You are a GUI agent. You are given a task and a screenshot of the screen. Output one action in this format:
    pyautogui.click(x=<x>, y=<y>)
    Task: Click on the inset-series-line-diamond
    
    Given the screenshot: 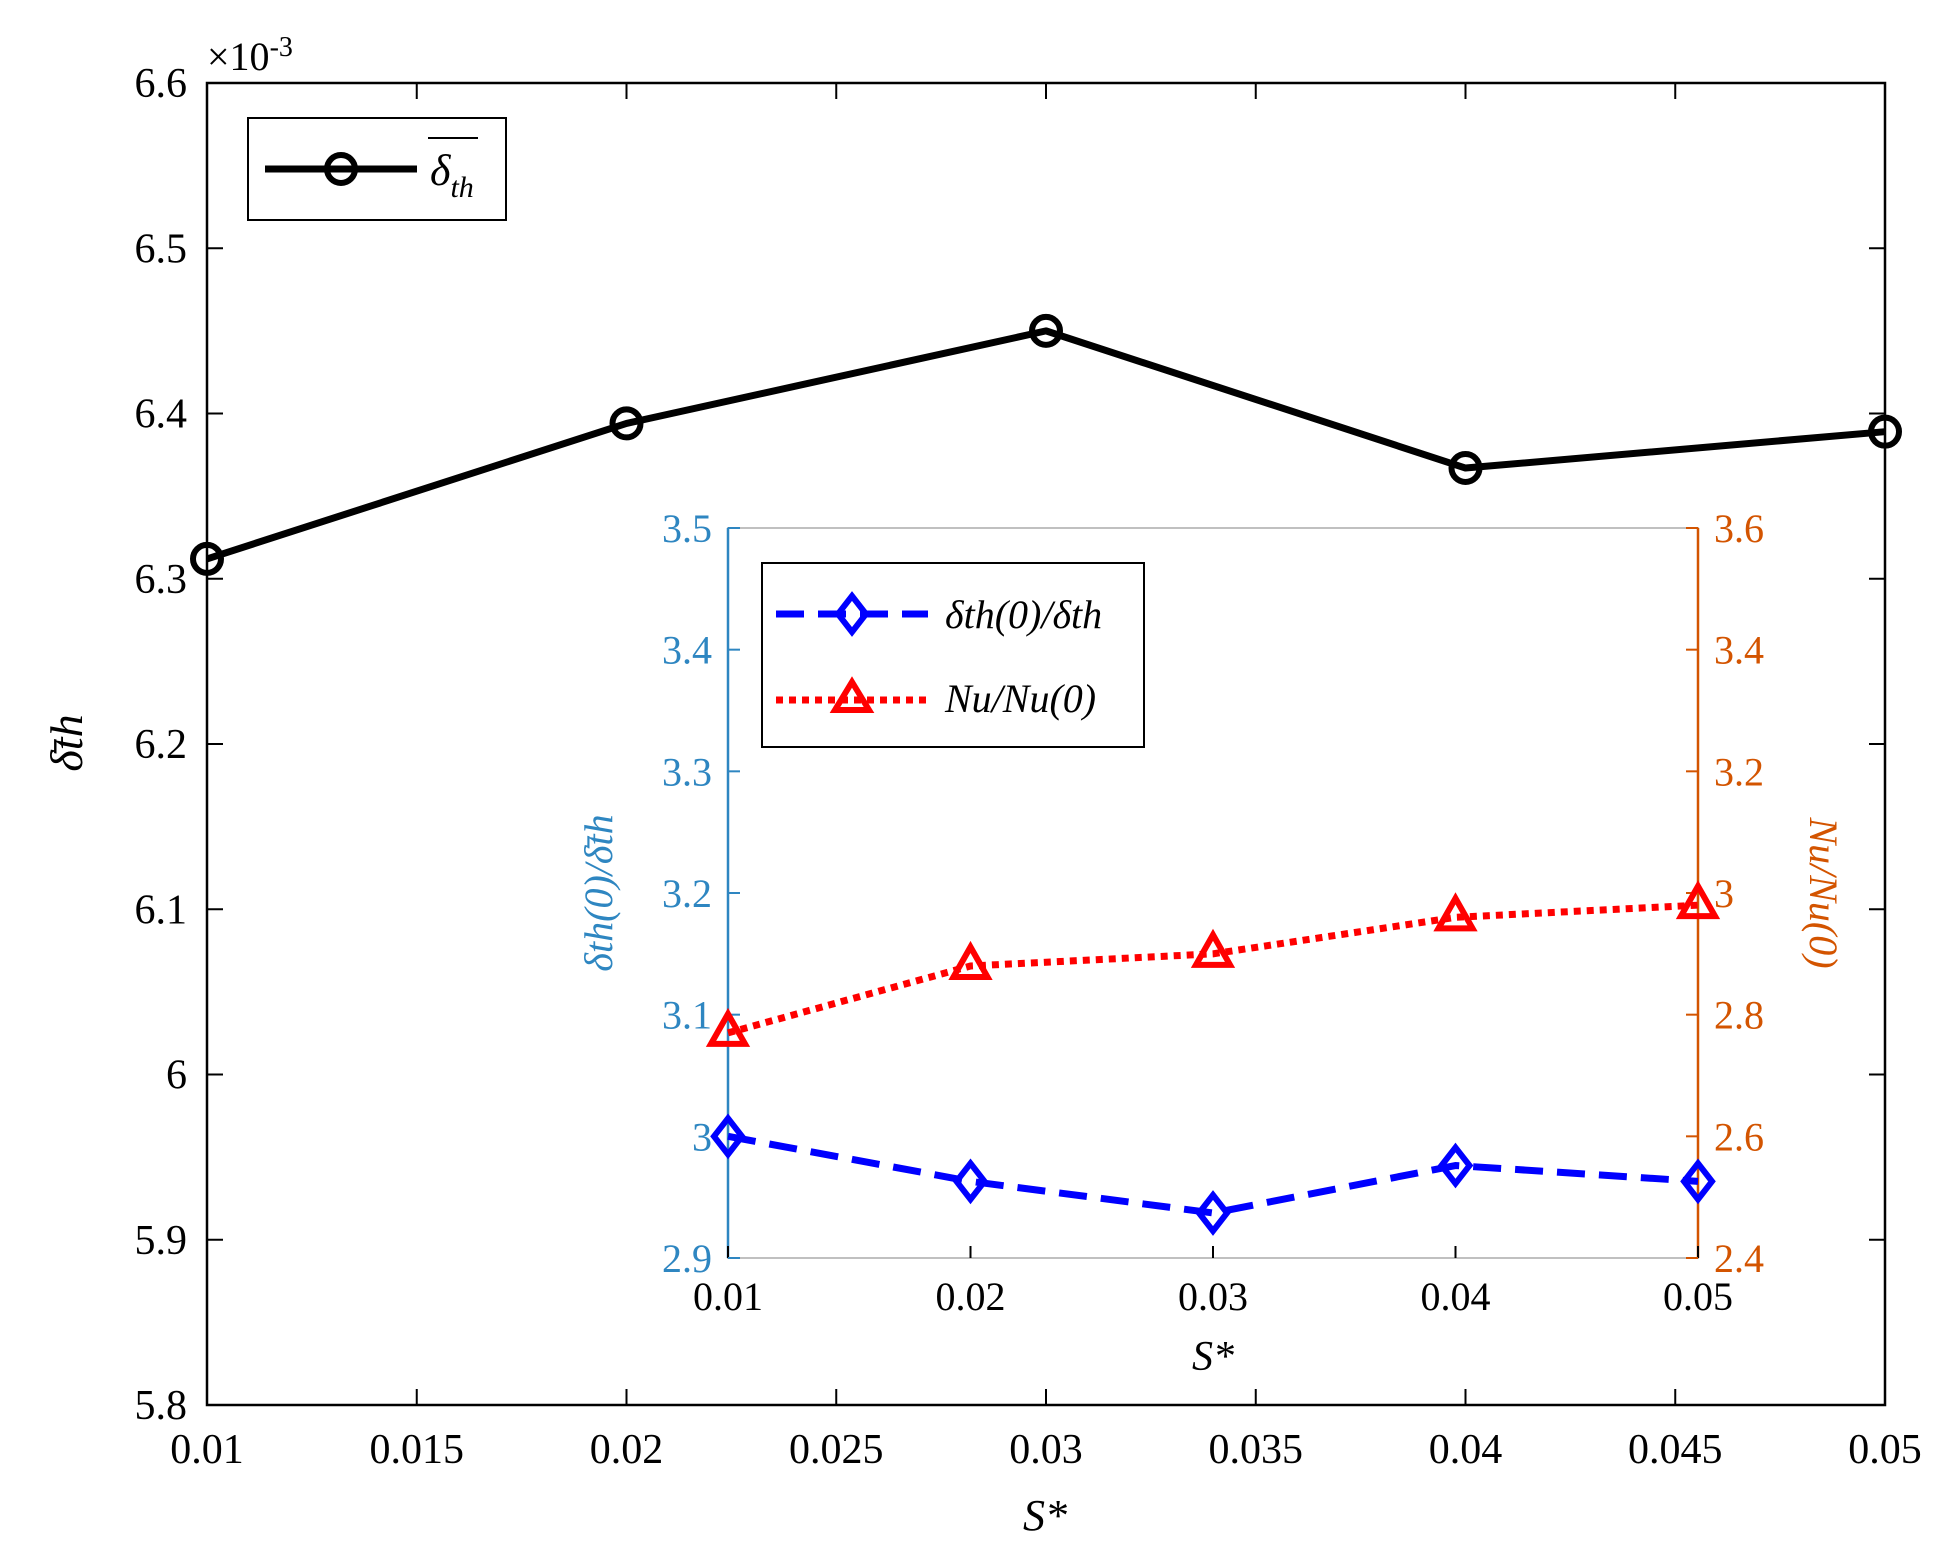 What is the action you would take?
    pyautogui.click(x=1213, y=1174)
    